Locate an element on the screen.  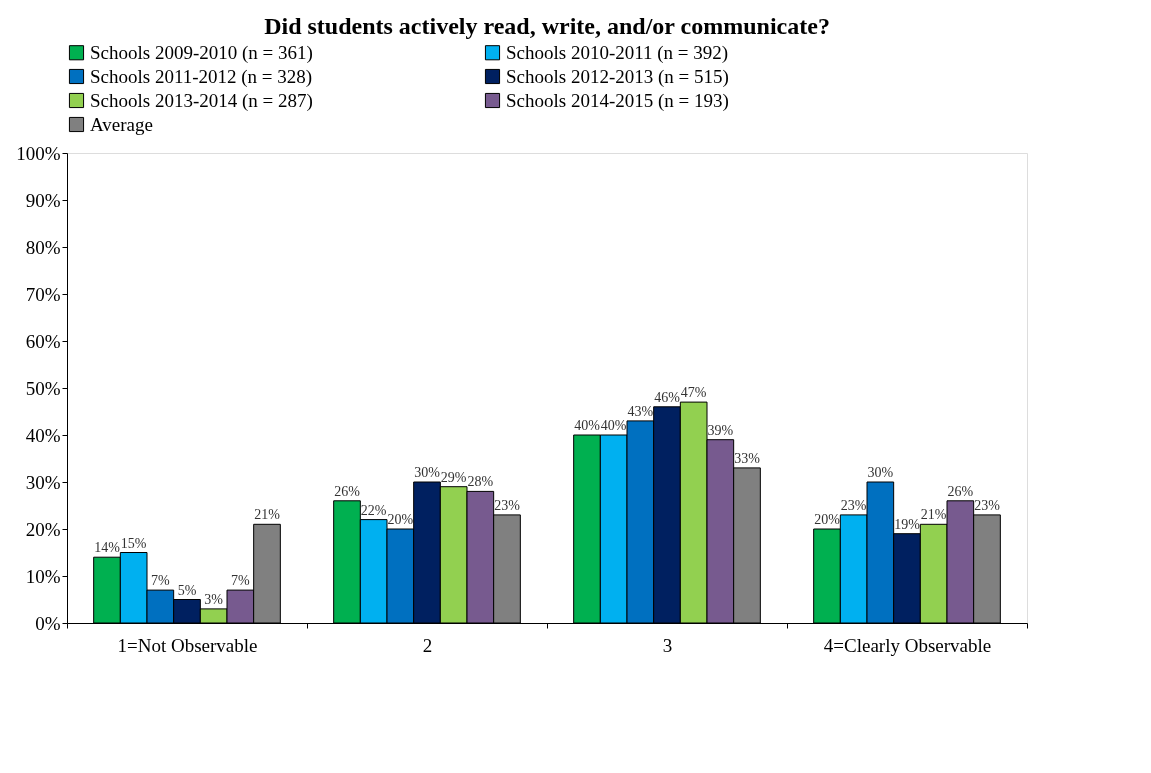
data-label: 28% is located at coordinates (480, 482).